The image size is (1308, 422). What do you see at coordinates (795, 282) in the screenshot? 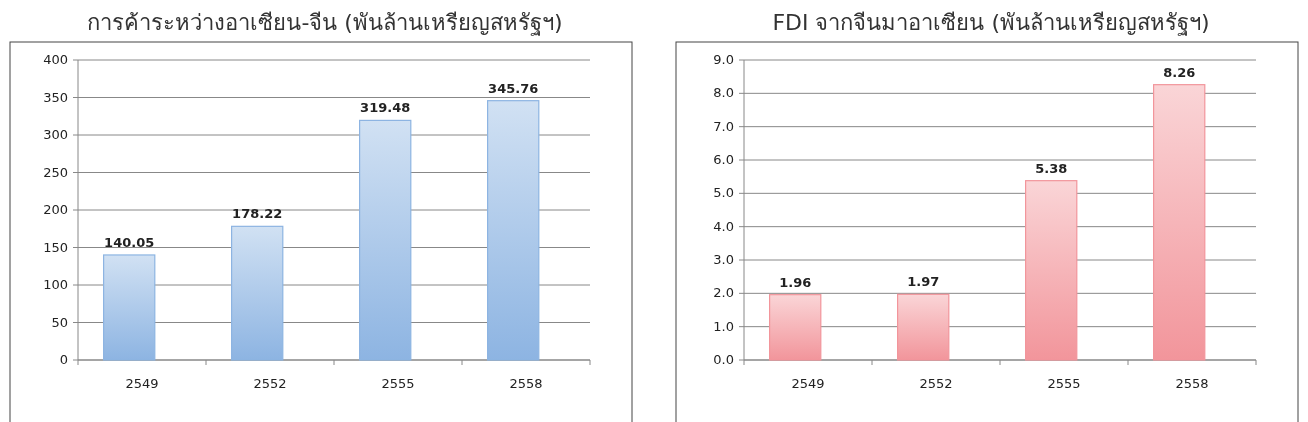
I see `data-label: 1.96` at bounding box center [795, 282].